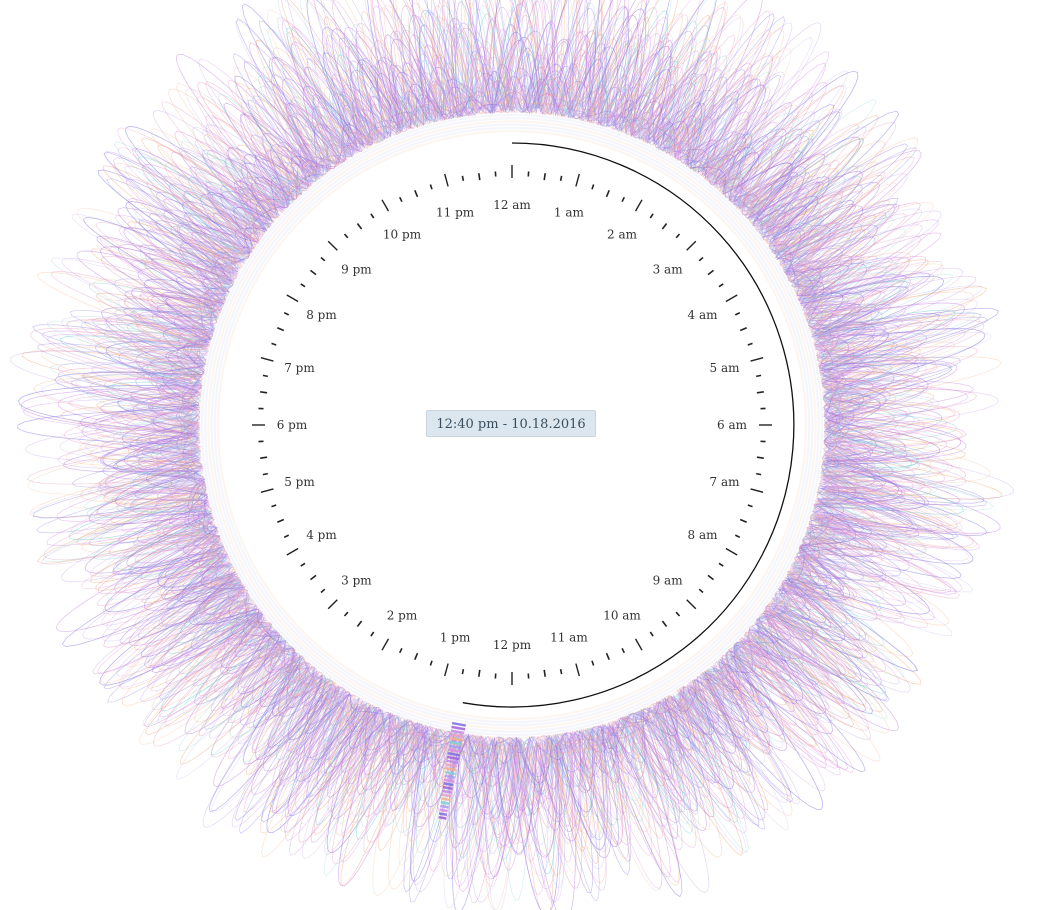 This screenshot has width=1038, height=910. I want to click on hour-label: 12 pm, so click(512, 645).